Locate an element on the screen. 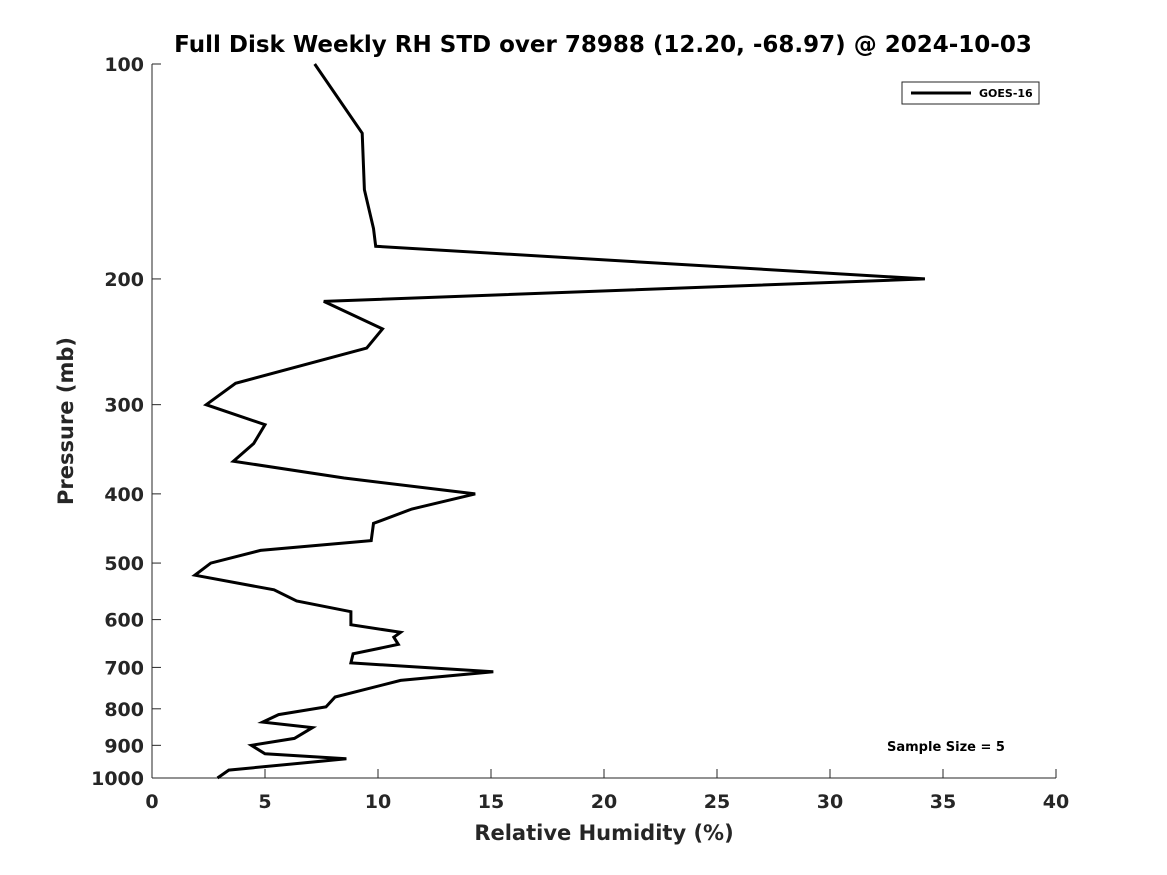  sample-size-annotation: Sample Size = 5 is located at coordinates (946, 747).